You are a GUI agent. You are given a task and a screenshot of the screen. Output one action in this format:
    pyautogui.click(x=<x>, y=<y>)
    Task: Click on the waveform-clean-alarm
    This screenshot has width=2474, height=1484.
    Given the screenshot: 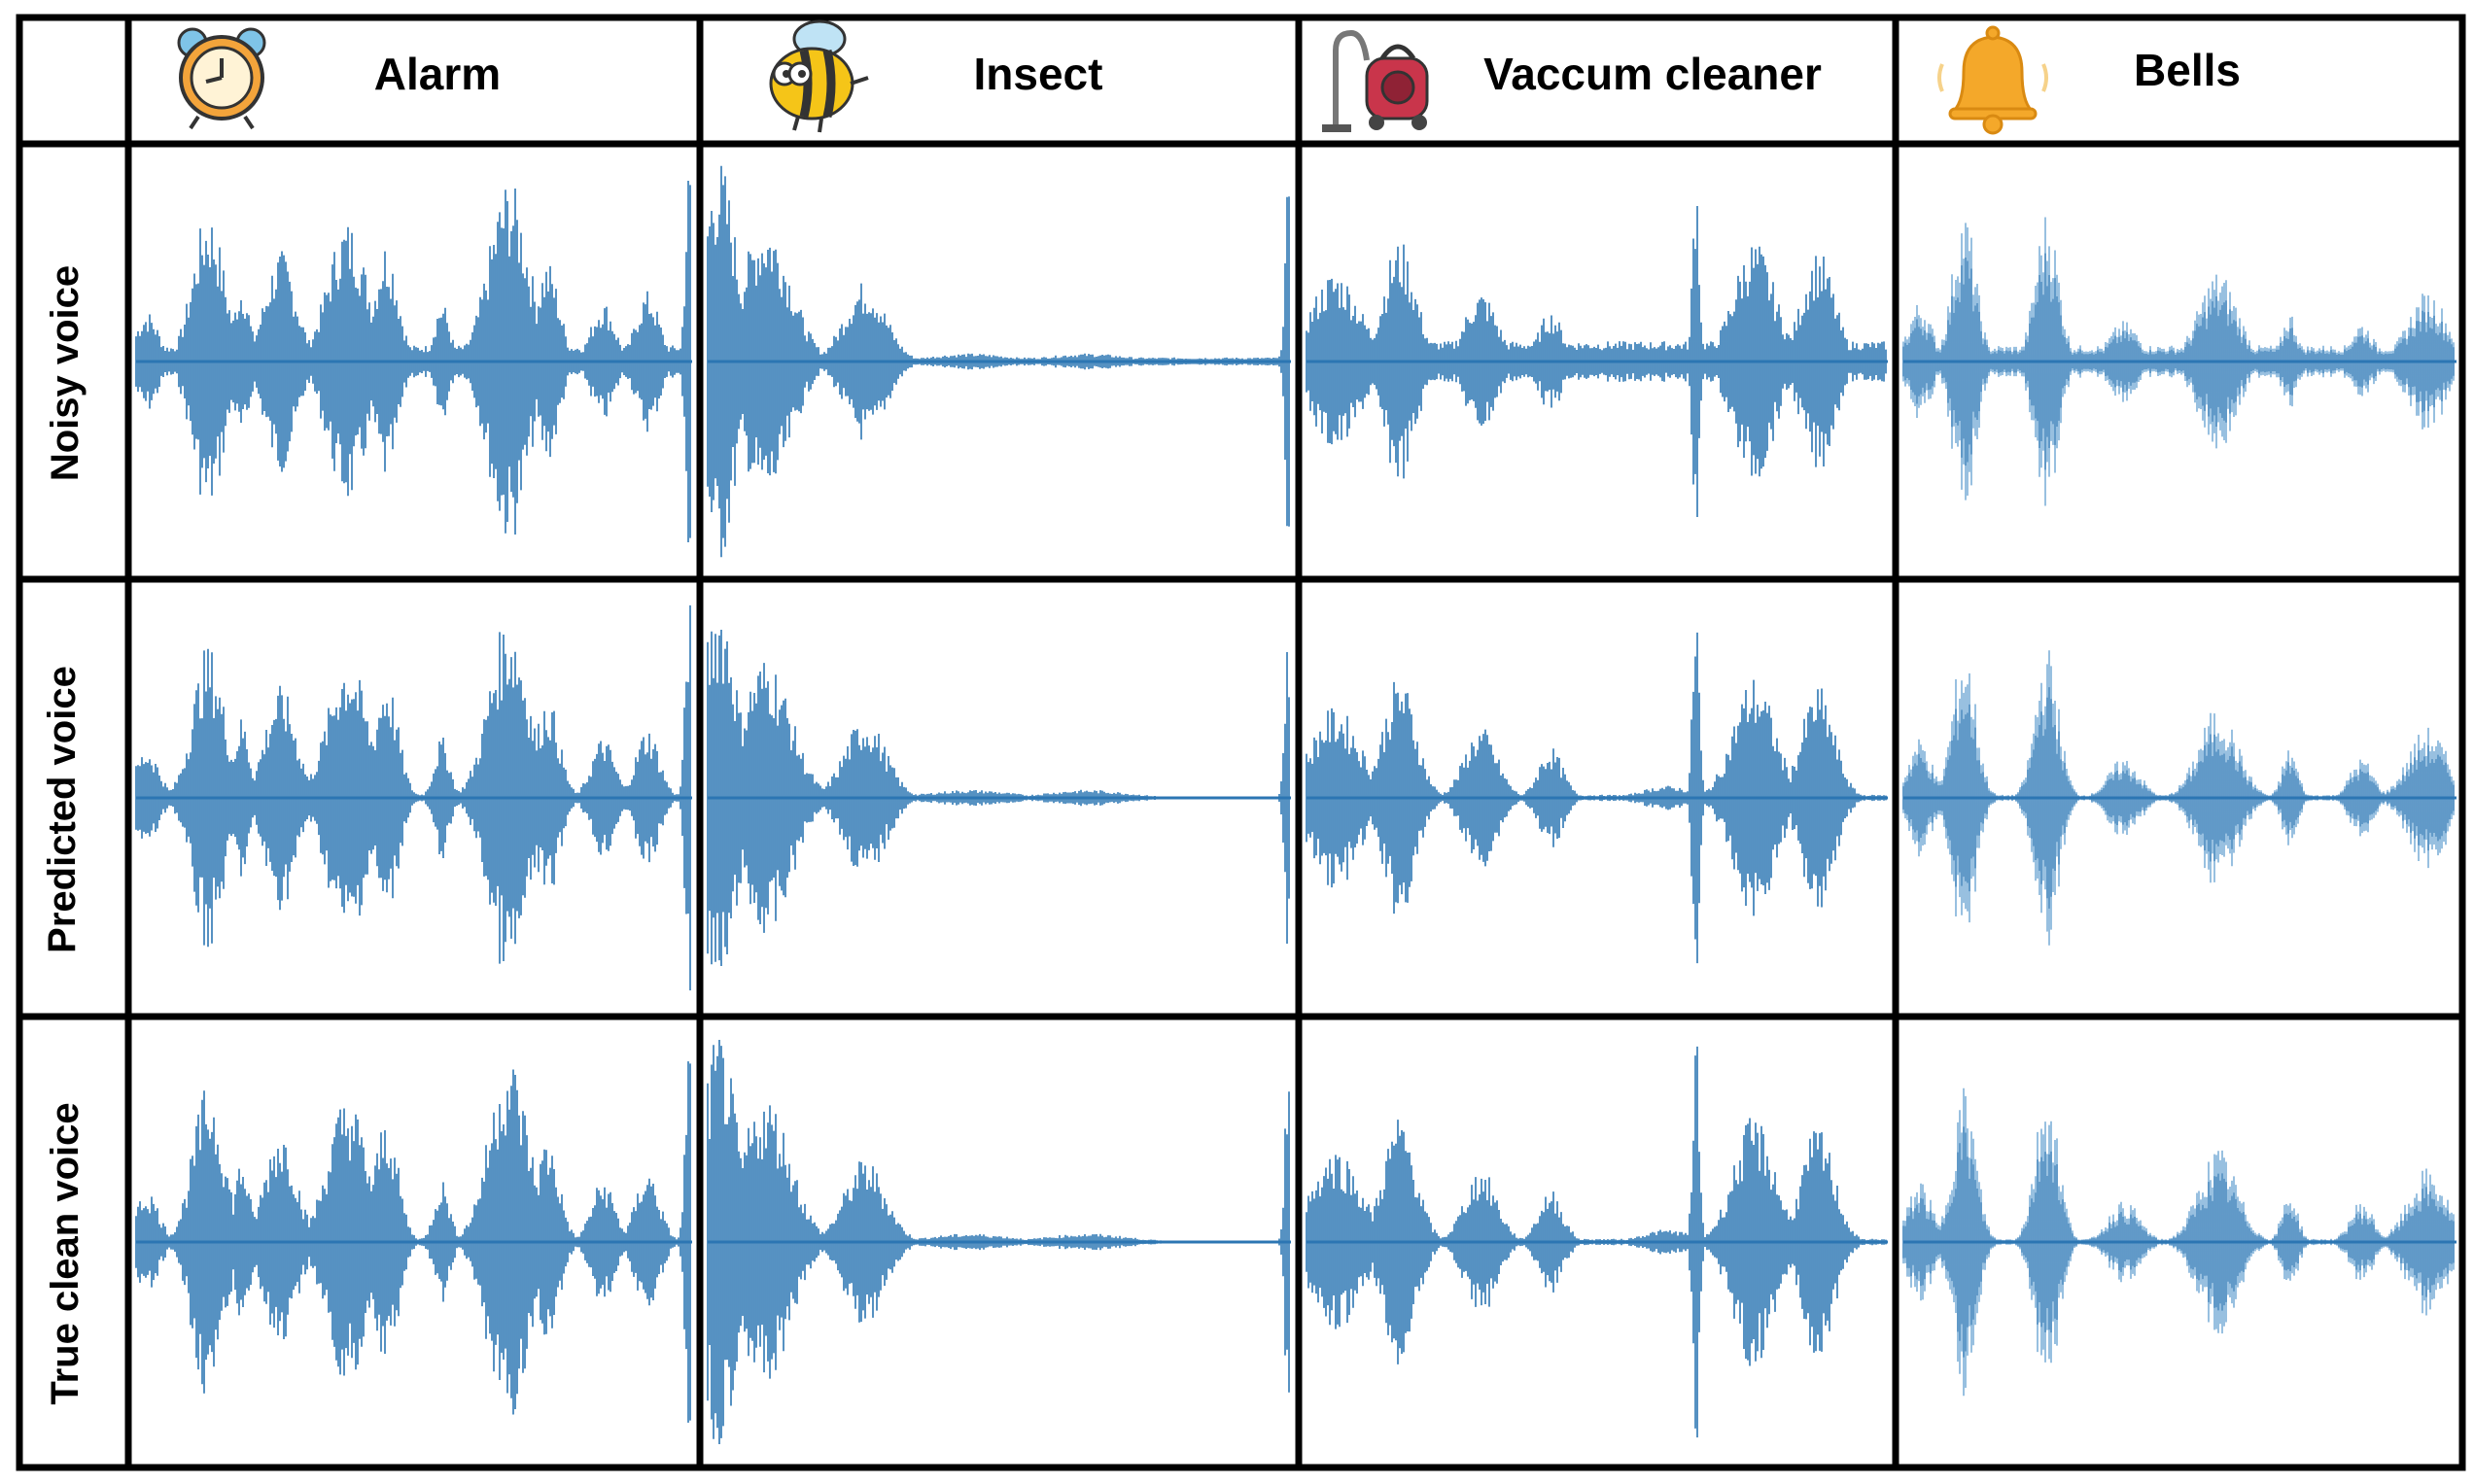 What is the action you would take?
    pyautogui.click(x=413, y=1242)
    